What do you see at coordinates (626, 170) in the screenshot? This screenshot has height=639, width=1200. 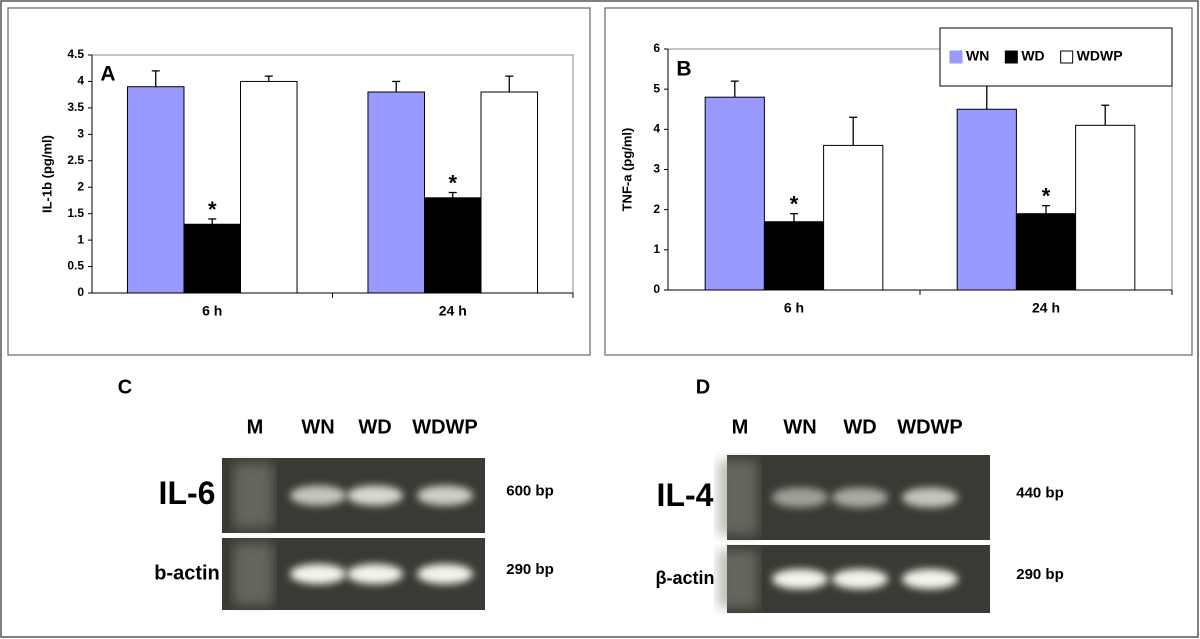 I see `y-axis-label: TNF-a (pg/ml)` at bounding box center [626, 170].